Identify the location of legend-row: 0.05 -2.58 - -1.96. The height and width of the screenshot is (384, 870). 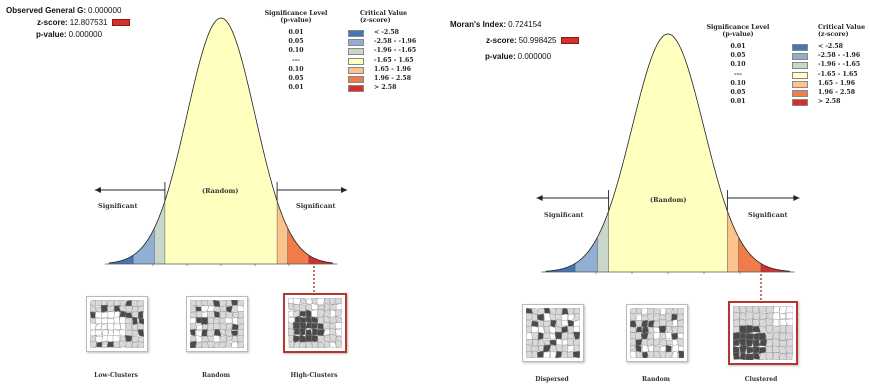
(347, 42).